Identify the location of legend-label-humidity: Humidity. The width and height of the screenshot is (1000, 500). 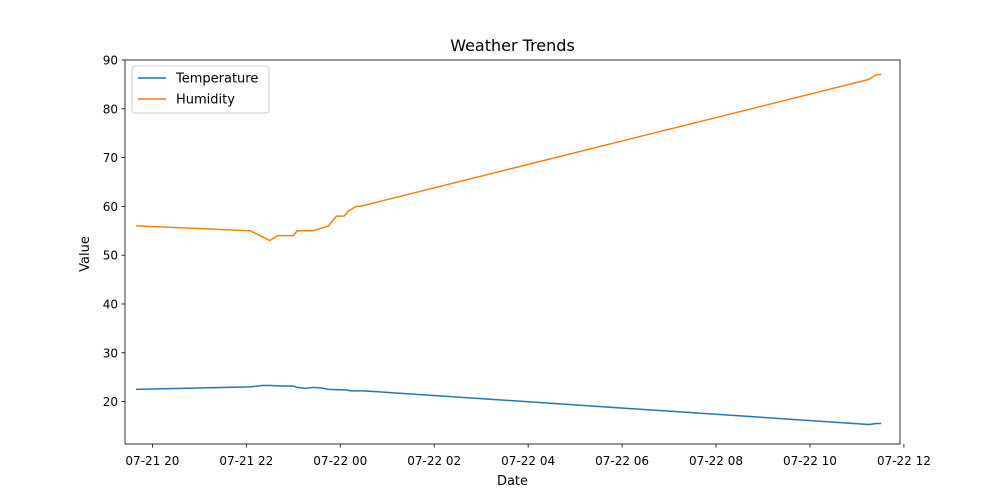
(205, 100).